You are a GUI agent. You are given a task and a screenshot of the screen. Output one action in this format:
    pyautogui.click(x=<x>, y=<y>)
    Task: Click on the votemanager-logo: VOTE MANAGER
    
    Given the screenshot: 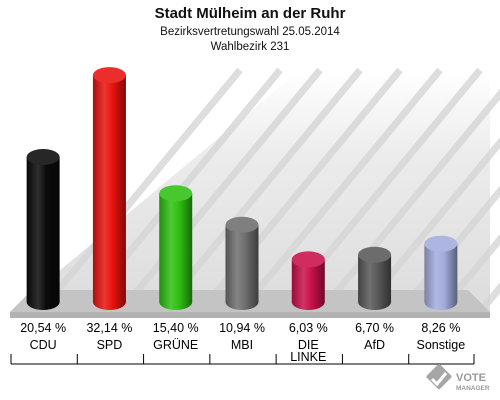 What is the action you would take?
    pyautogui.click(x=458, y=378)
    